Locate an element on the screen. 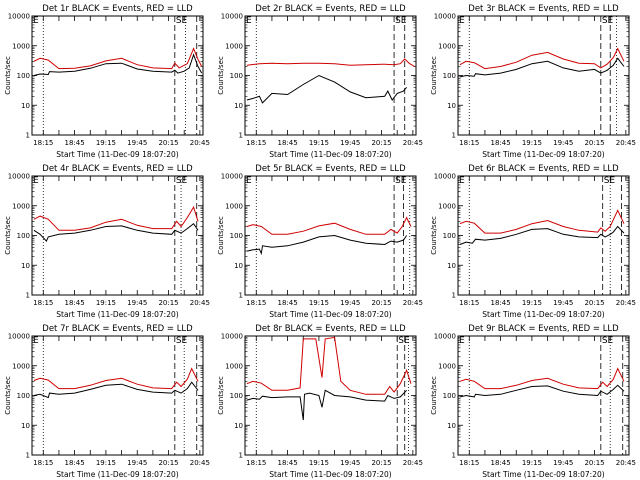 This screenshot has height=480, width=640. panel-title: Det 5r BLACK = Events, RED = LLD is located at coordinates (330, 169).